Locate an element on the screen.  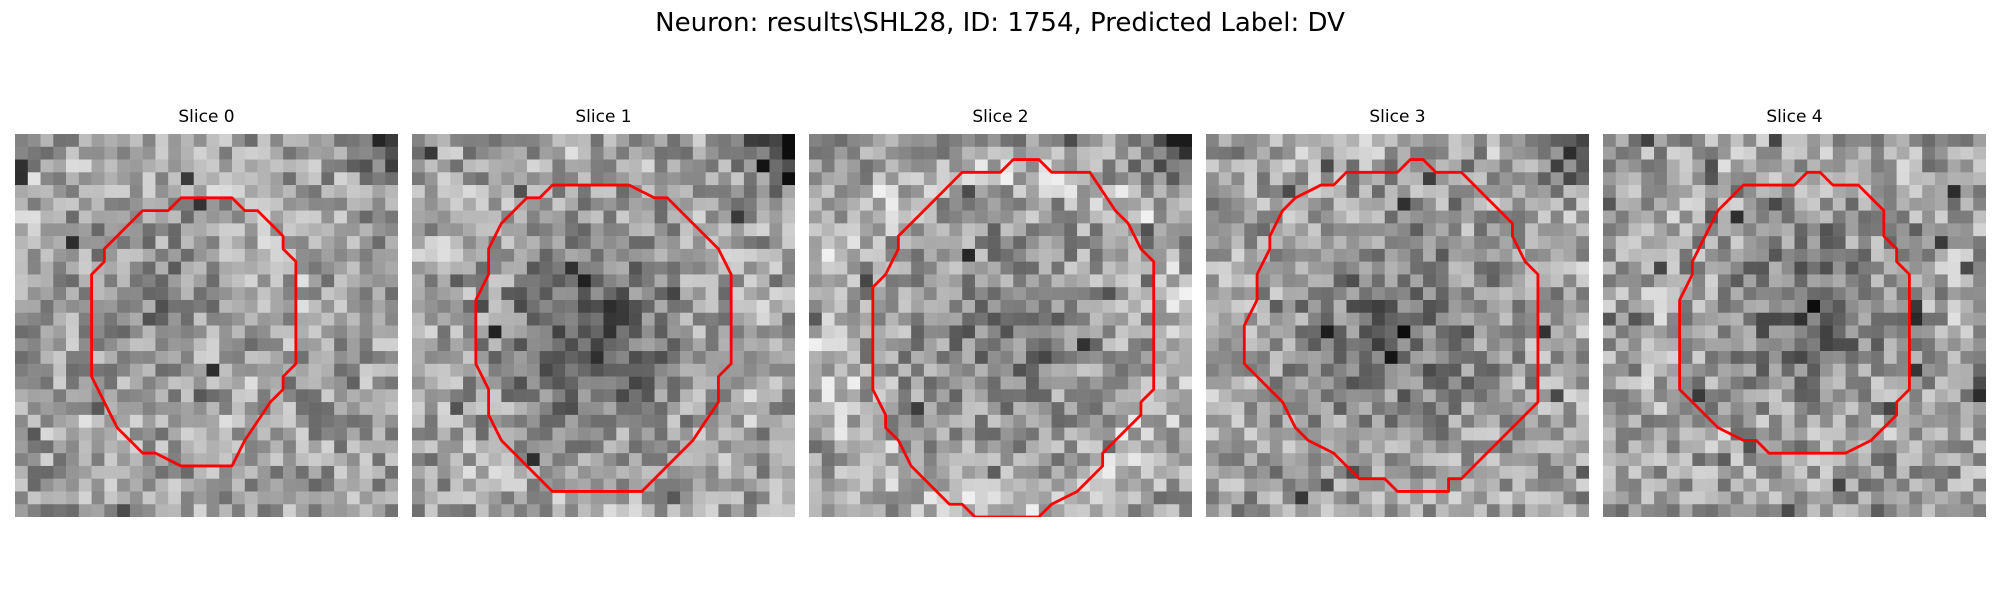
slice-panel-2: Slice 2 is located at coordinates (1000, 312).